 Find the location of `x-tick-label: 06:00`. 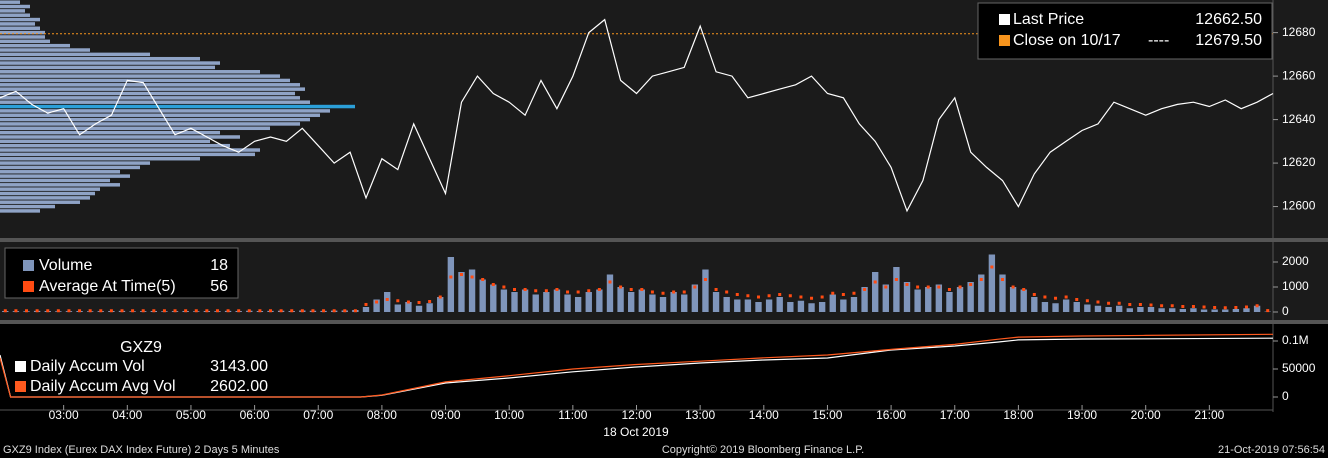

x-tick-label: 06:00 is located at coordinates (255, 415).